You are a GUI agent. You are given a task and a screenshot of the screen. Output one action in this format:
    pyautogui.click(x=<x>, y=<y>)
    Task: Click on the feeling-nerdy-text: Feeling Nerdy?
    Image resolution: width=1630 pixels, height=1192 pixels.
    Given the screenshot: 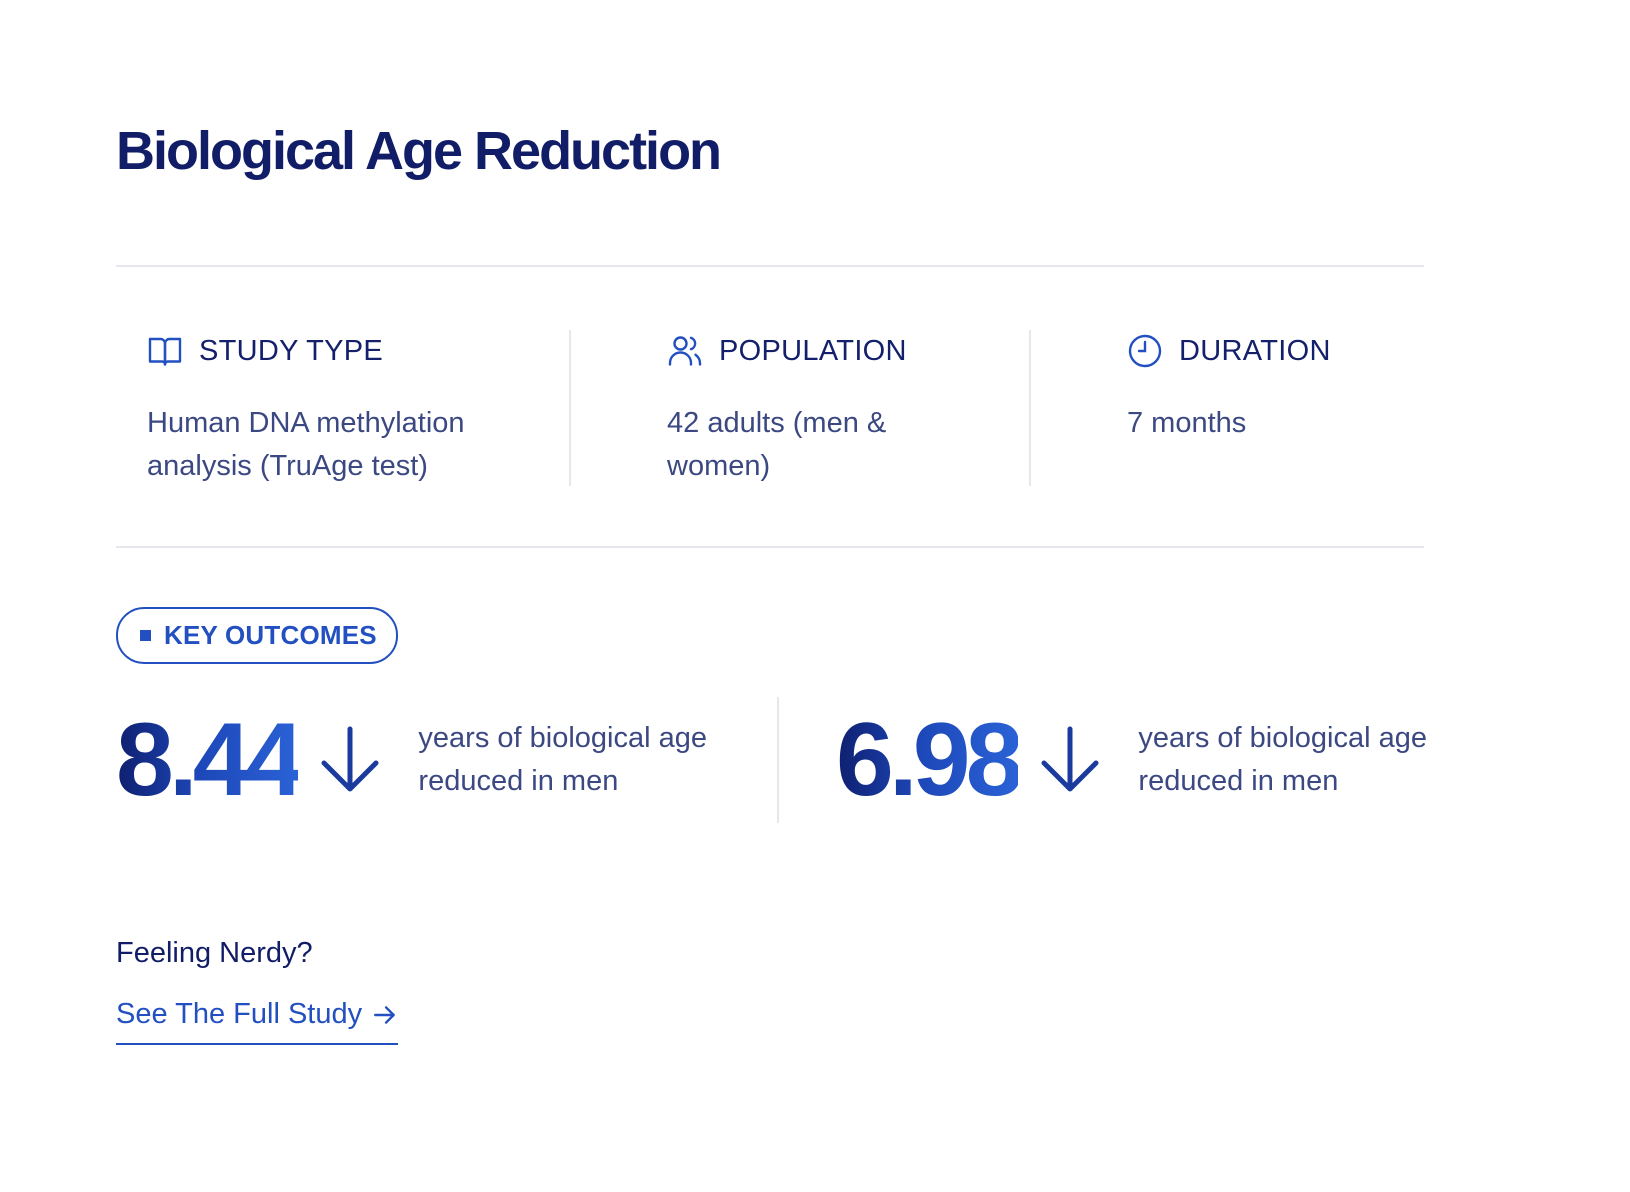 What is the action you would take?
    pyautogui.click(x=214, y=953)
    